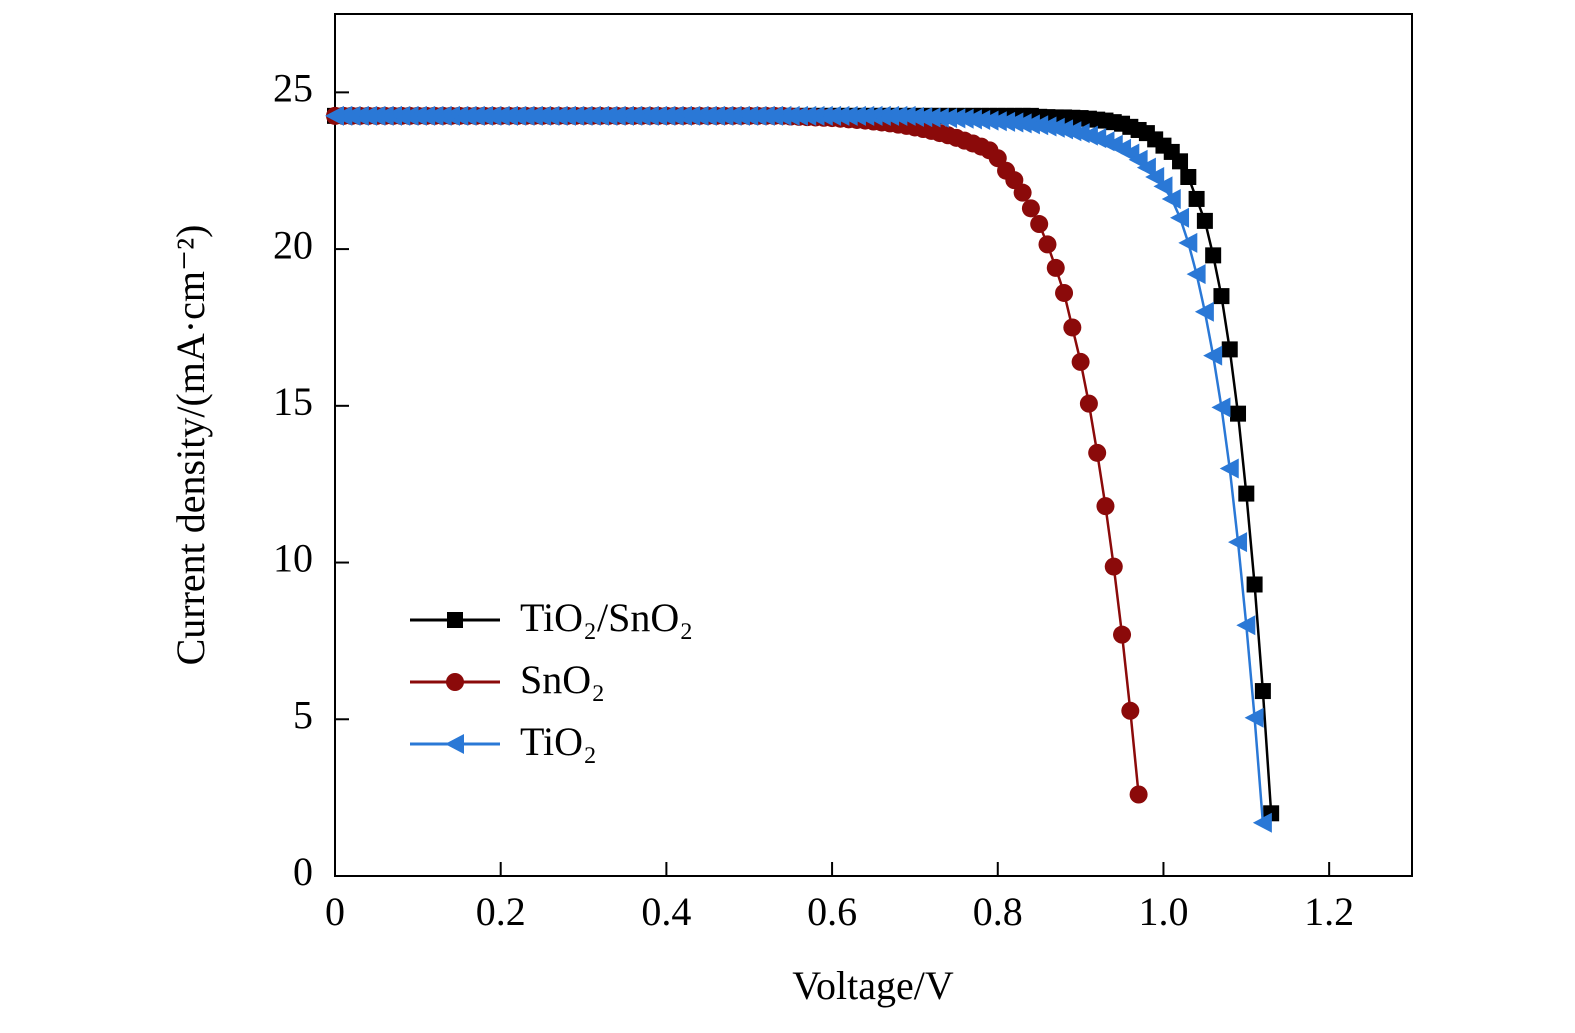 The image size is (1575, 1033). Describe the element at coordinates (501, 911) in the screenshot. I see `x-tick-label: 0.2` at that location.